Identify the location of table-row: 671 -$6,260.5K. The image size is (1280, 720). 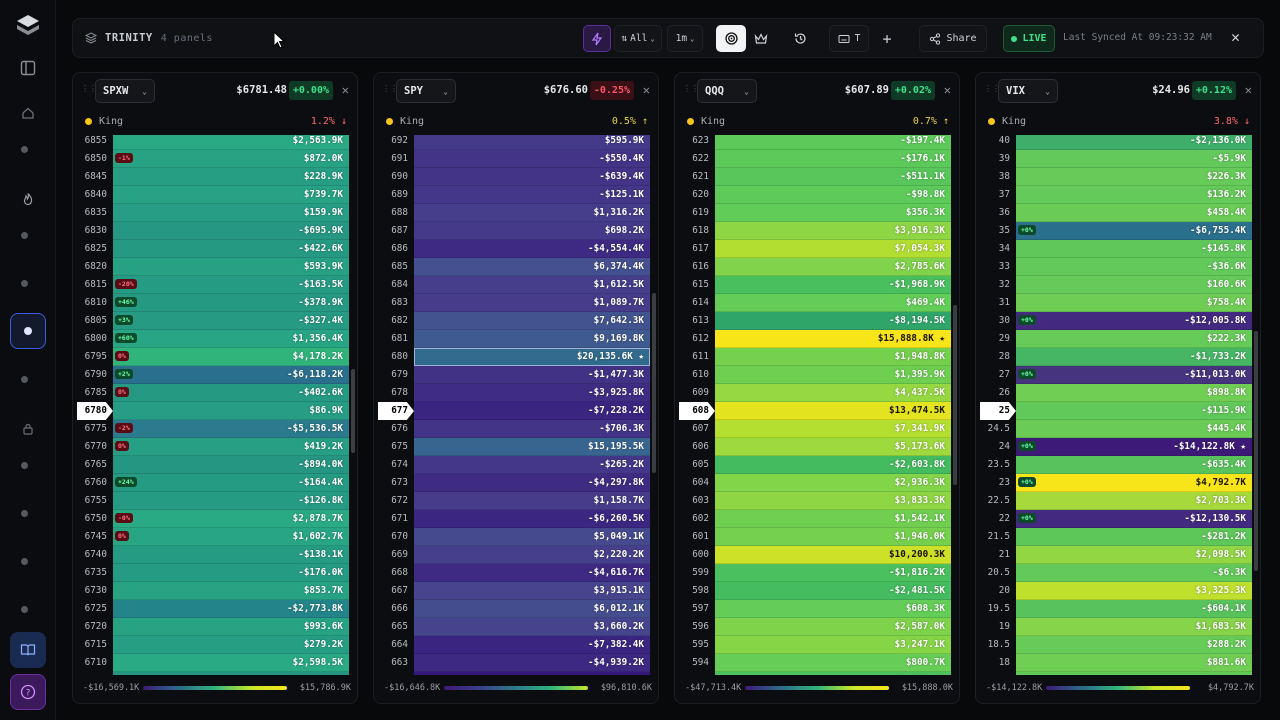
(516, 519).